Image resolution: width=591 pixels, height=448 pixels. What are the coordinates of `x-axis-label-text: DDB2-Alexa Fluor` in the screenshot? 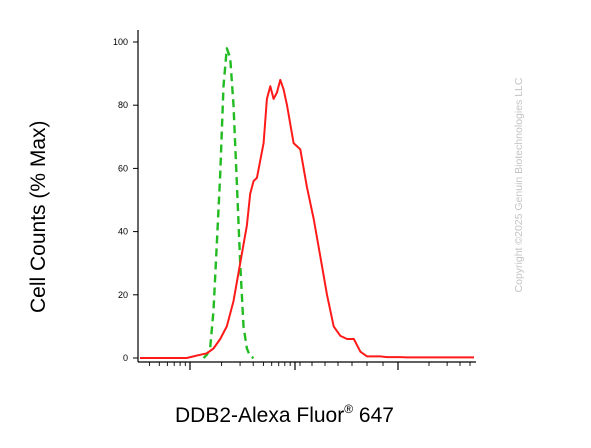 It's located at (260, 415).